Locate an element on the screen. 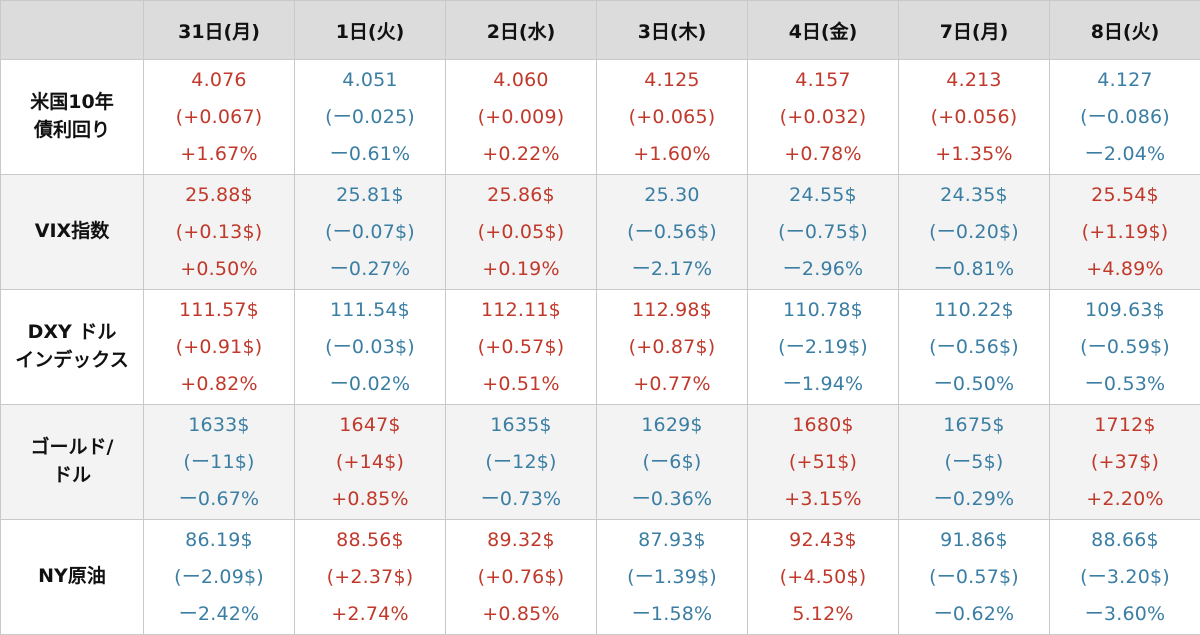 The height and width of the screenshot is (635, 1200). cell-percent: ー0.73% is located at coordinates (521, 499).